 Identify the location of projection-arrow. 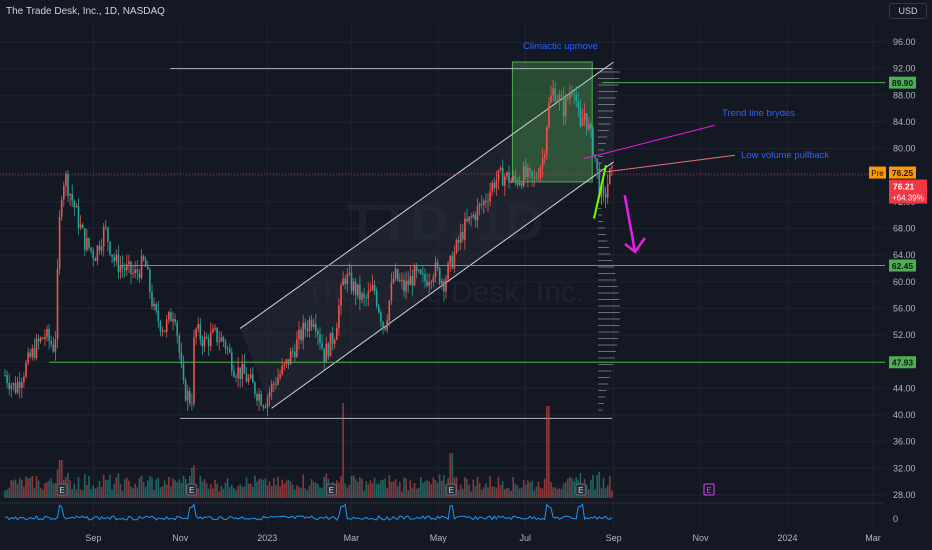
(630, 223).